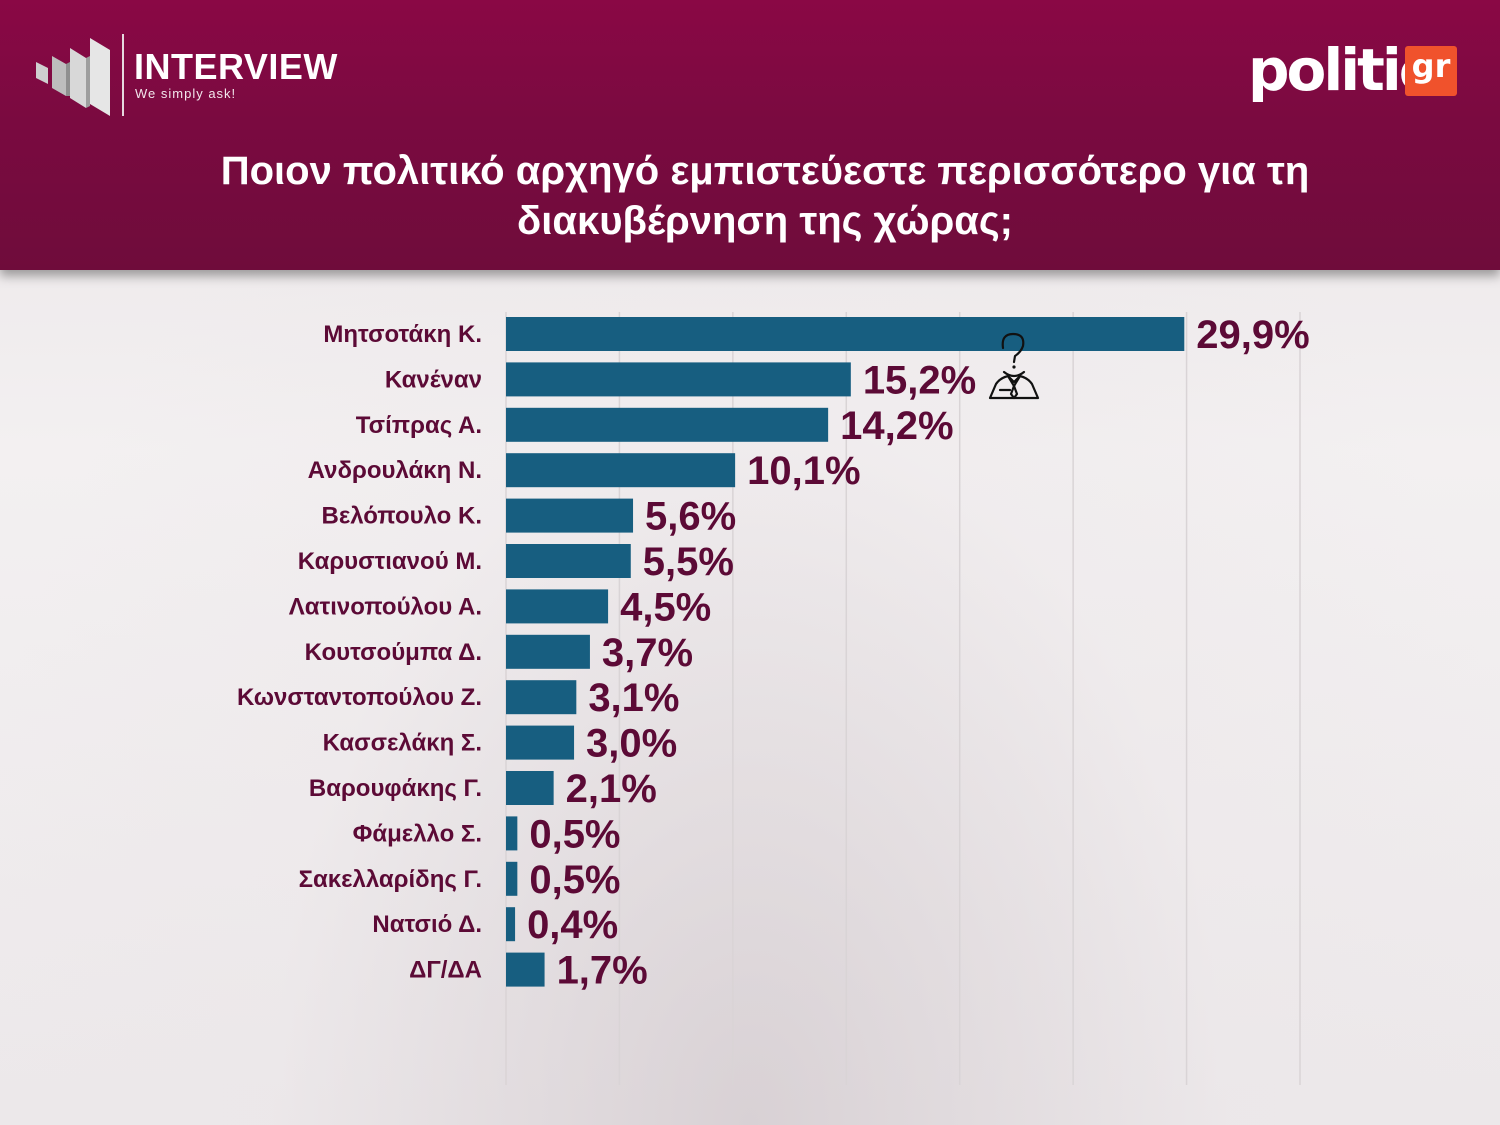 The height and width of the screenshot is (1125, 1500). I want to click on value-label: 4,5%, so click(665, 607).